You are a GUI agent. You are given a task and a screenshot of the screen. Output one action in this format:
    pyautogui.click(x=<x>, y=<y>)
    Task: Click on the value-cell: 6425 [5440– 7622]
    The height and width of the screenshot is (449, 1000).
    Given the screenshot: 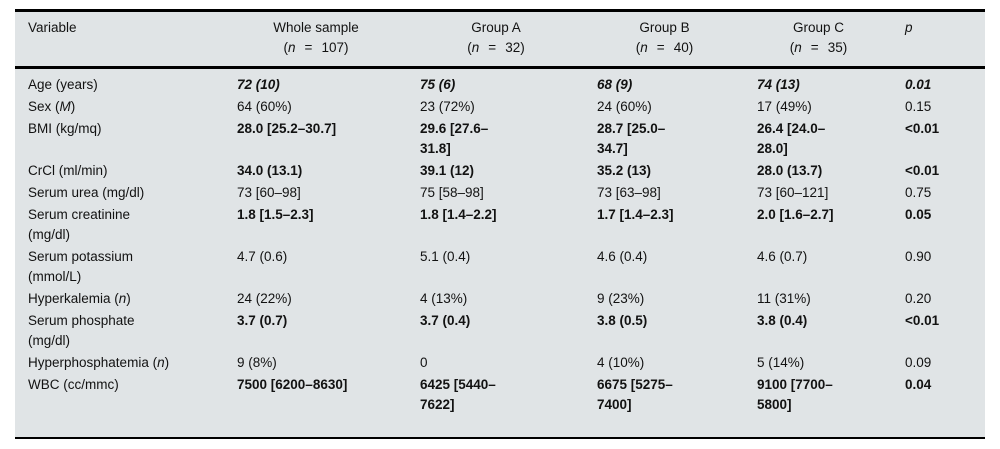 What is the action you would take?
    pyautogui.click(x=458, y=394)
    